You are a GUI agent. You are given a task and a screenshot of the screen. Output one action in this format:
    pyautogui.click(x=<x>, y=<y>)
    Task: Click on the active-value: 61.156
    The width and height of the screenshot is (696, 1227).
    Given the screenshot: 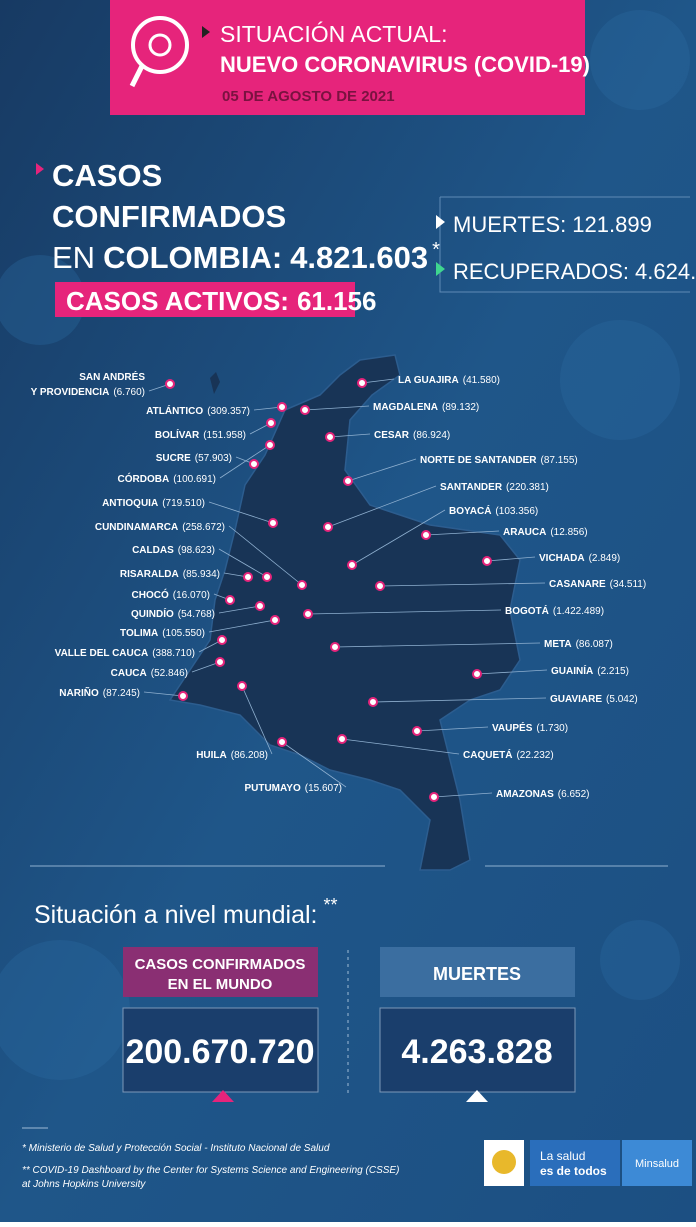 What is the action you would take?
    pyautogui.click(x=337, y=301)
    